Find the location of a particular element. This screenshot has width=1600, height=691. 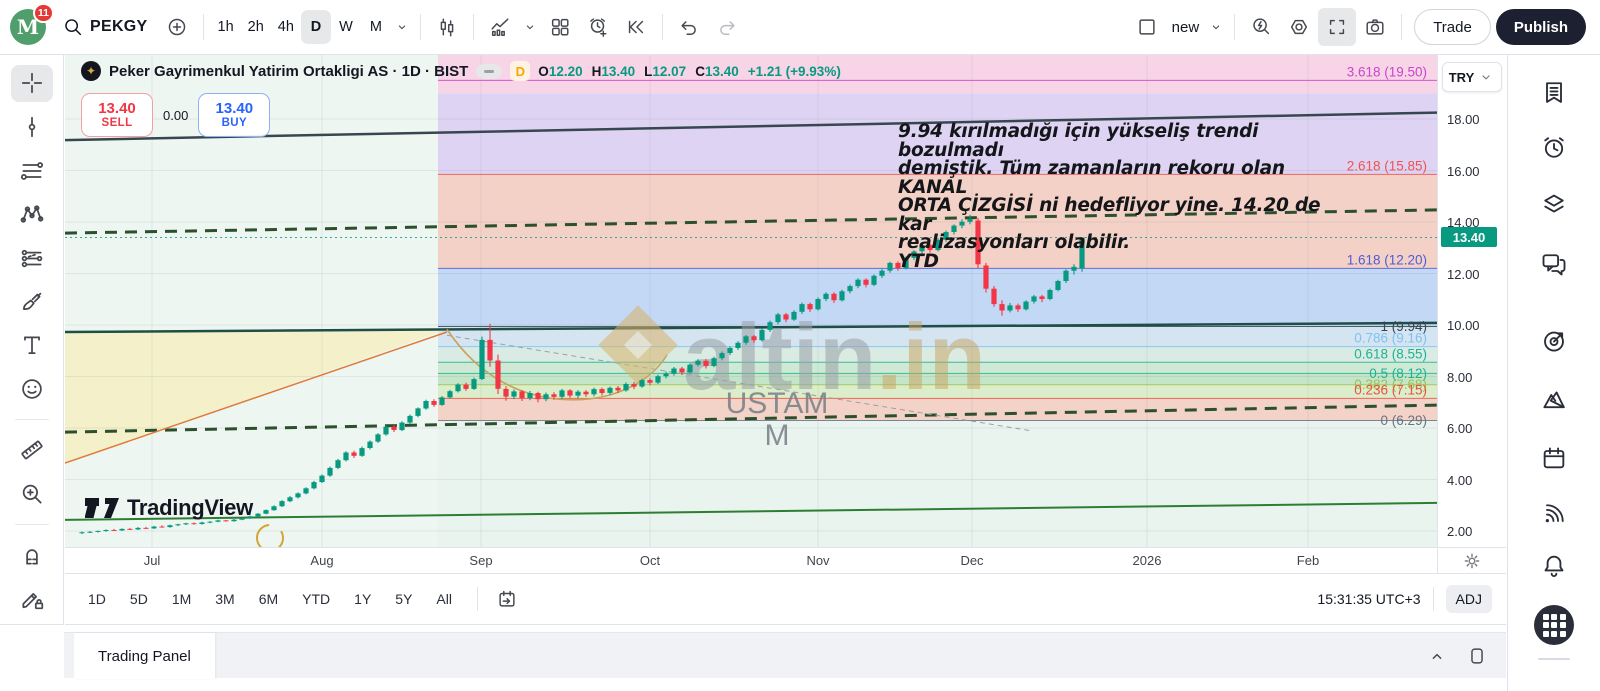

buy-button: 13.40 BUY is located at coordinates (234, 115).